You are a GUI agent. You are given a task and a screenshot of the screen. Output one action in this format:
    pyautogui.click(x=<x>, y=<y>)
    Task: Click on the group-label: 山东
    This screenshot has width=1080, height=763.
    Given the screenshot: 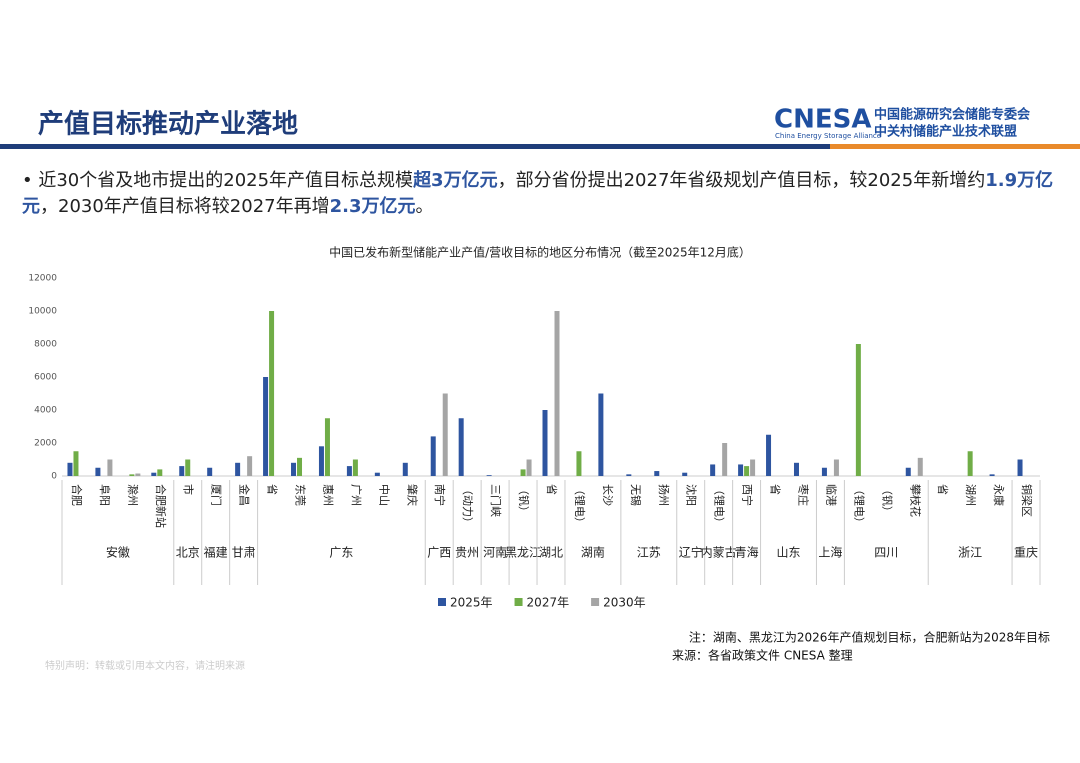 What is the action you would take?
    pyautogui.click(x=789, y=553)
    